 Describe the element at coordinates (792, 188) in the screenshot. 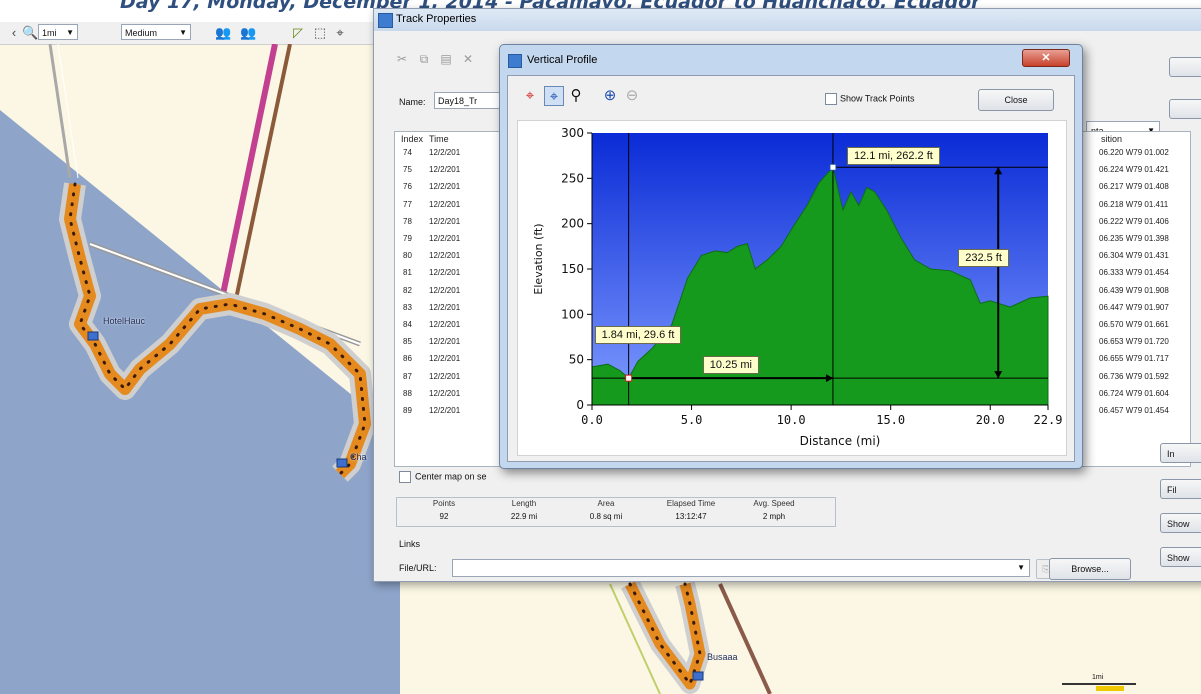

I see `table-row: 76 12/2/201 06.217 W79 01.408` at that location.